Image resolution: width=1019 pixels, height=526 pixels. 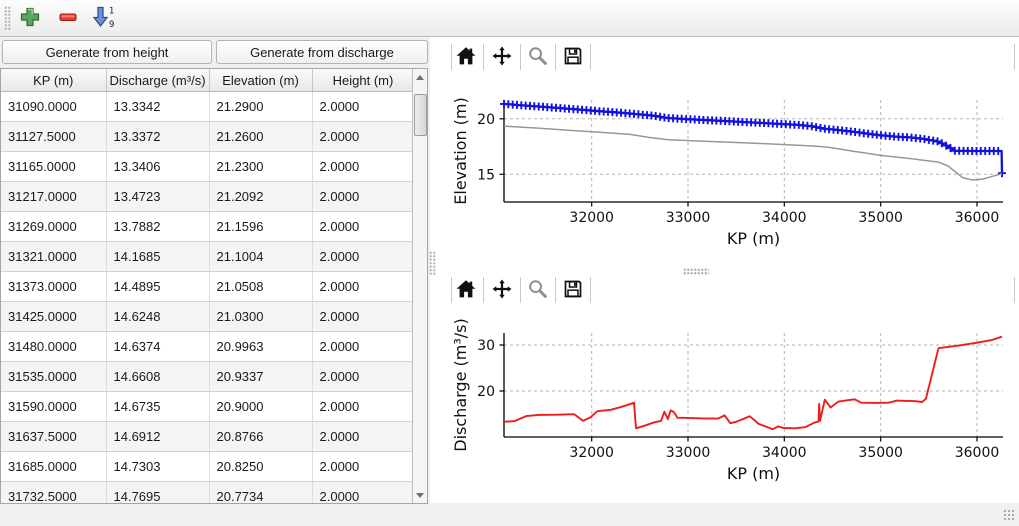 I want to click on column-header-height: Height (m), so click(x=363, y=80).